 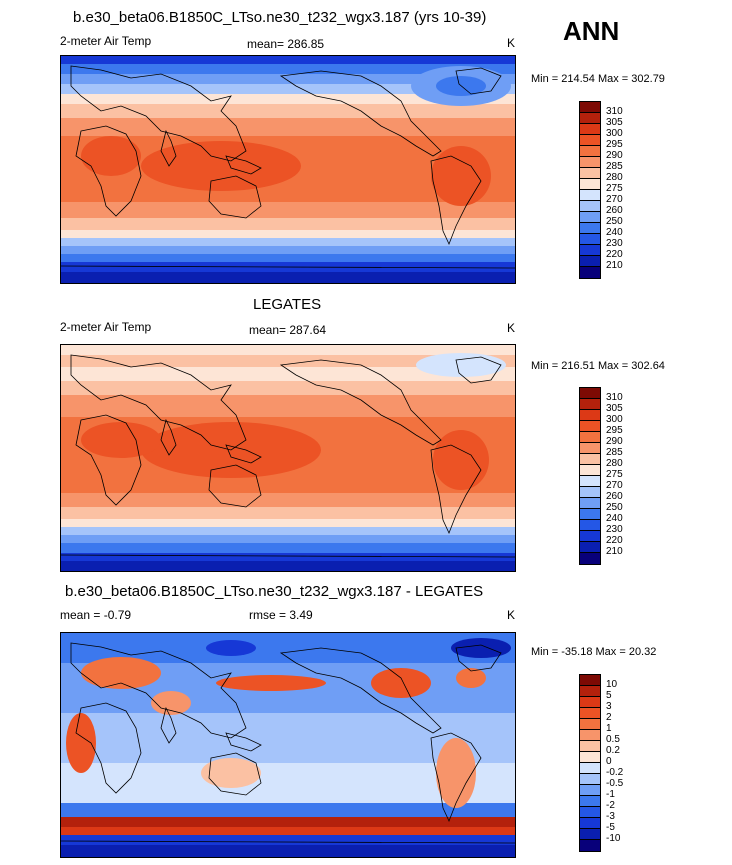 I want to click on panel-2-colorbar-label: 250, so click(x=614, y=507).